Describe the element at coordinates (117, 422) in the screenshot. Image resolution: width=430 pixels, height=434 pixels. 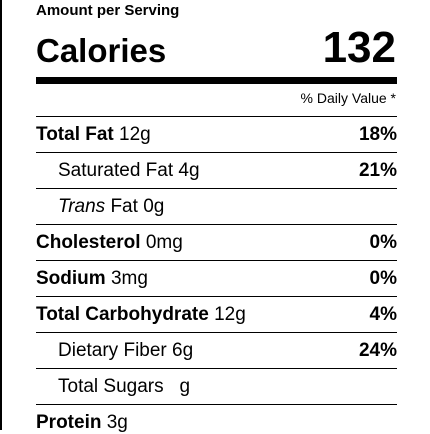
I see `nutrient-amount: 3g` at that location.